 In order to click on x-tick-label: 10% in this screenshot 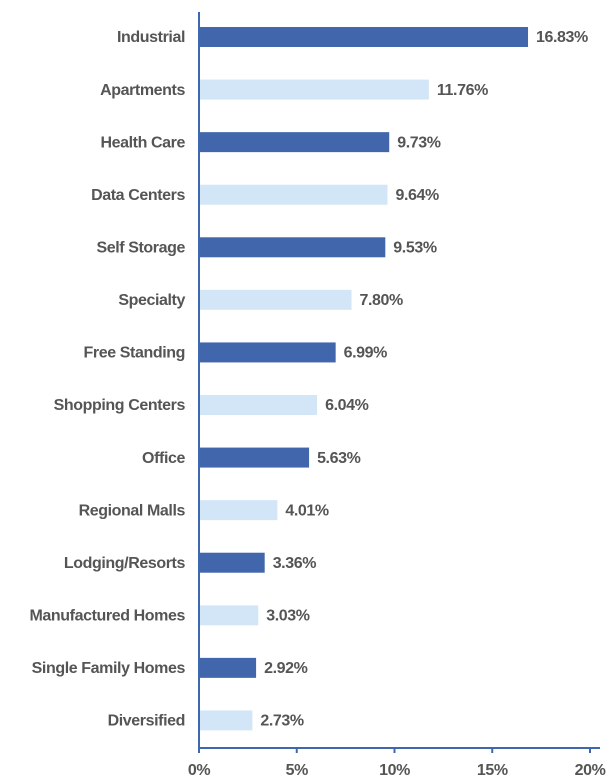, I will do `click(394, 770)`.